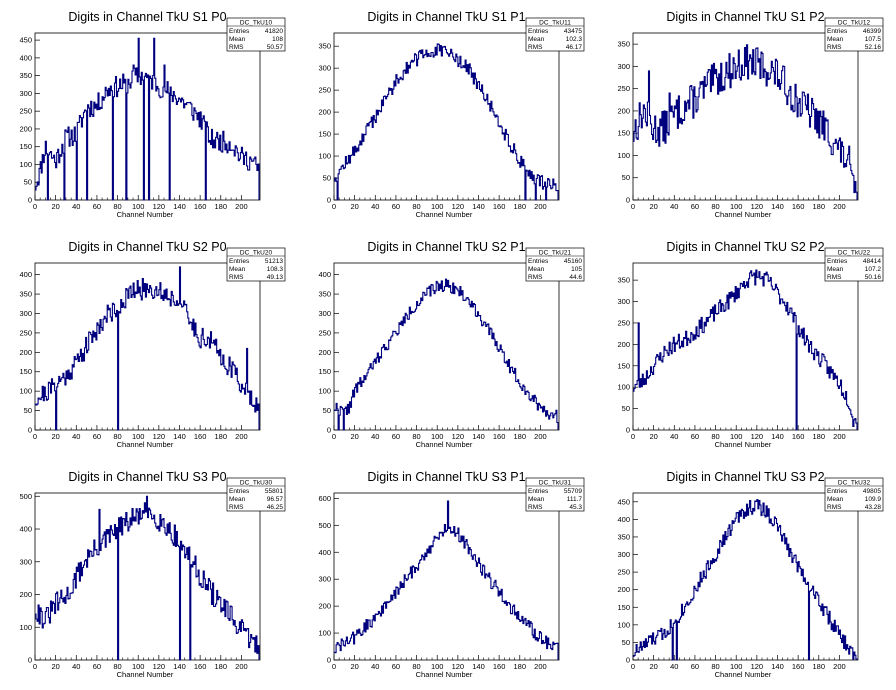  Describe the element at coordinates (623, 88) in the screenshot. I see `y-tick-label: 250` at that location.